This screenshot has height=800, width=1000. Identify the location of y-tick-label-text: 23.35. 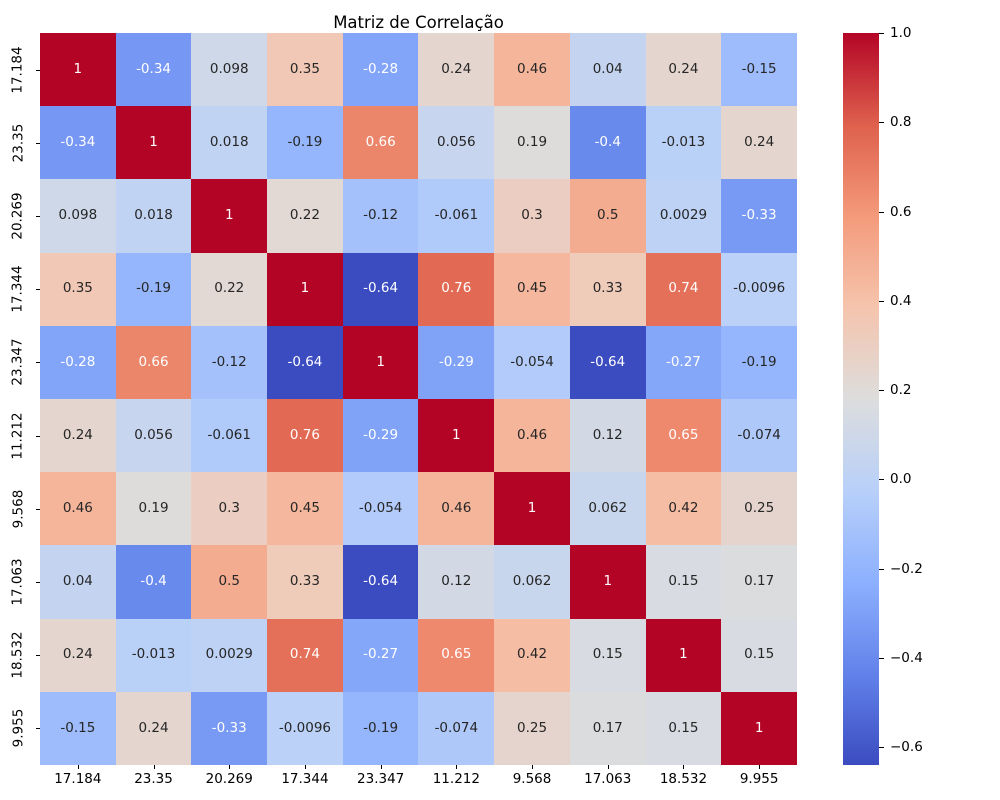
(18, 143).